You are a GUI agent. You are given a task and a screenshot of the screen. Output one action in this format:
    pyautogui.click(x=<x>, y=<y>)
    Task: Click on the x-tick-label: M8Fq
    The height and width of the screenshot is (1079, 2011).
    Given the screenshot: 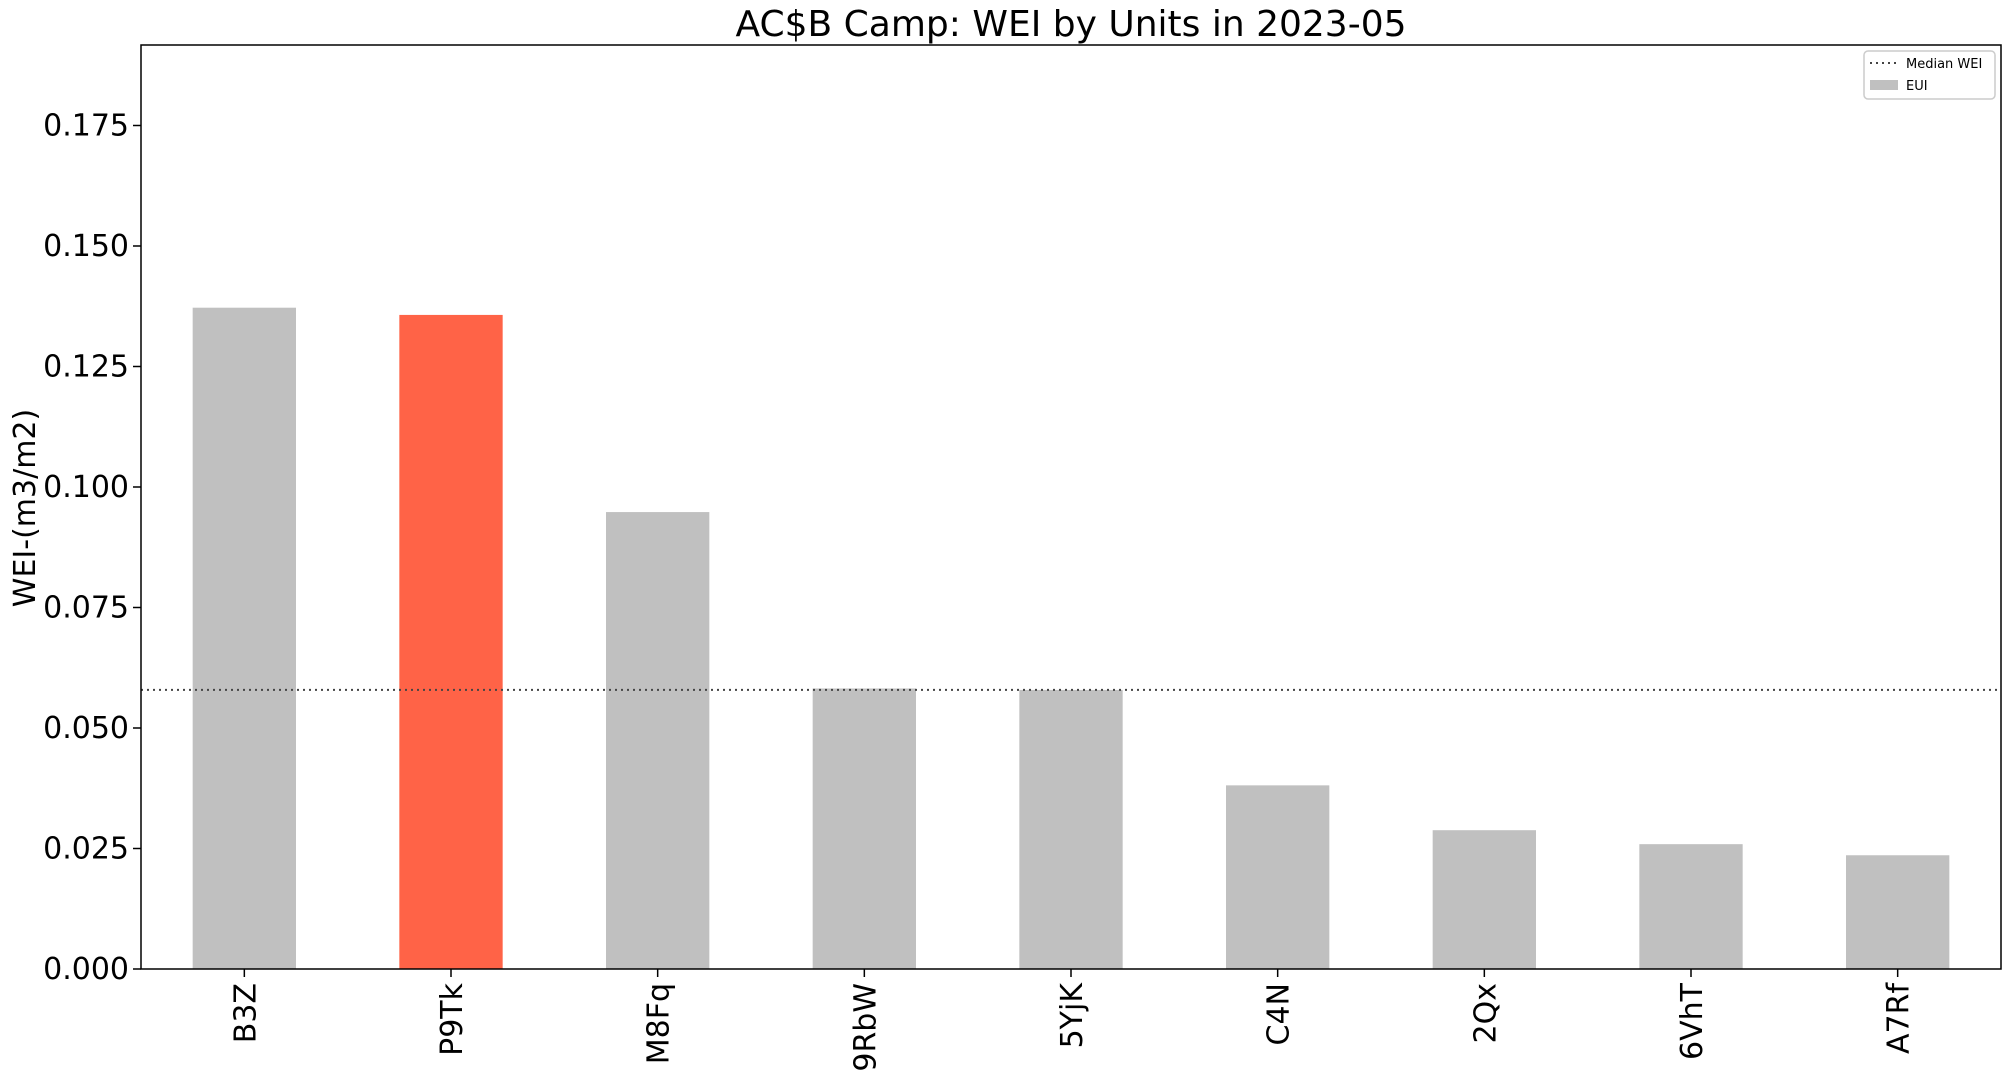 What is the action you would take?
    pyautogui.click(x=659, y=1023)
    